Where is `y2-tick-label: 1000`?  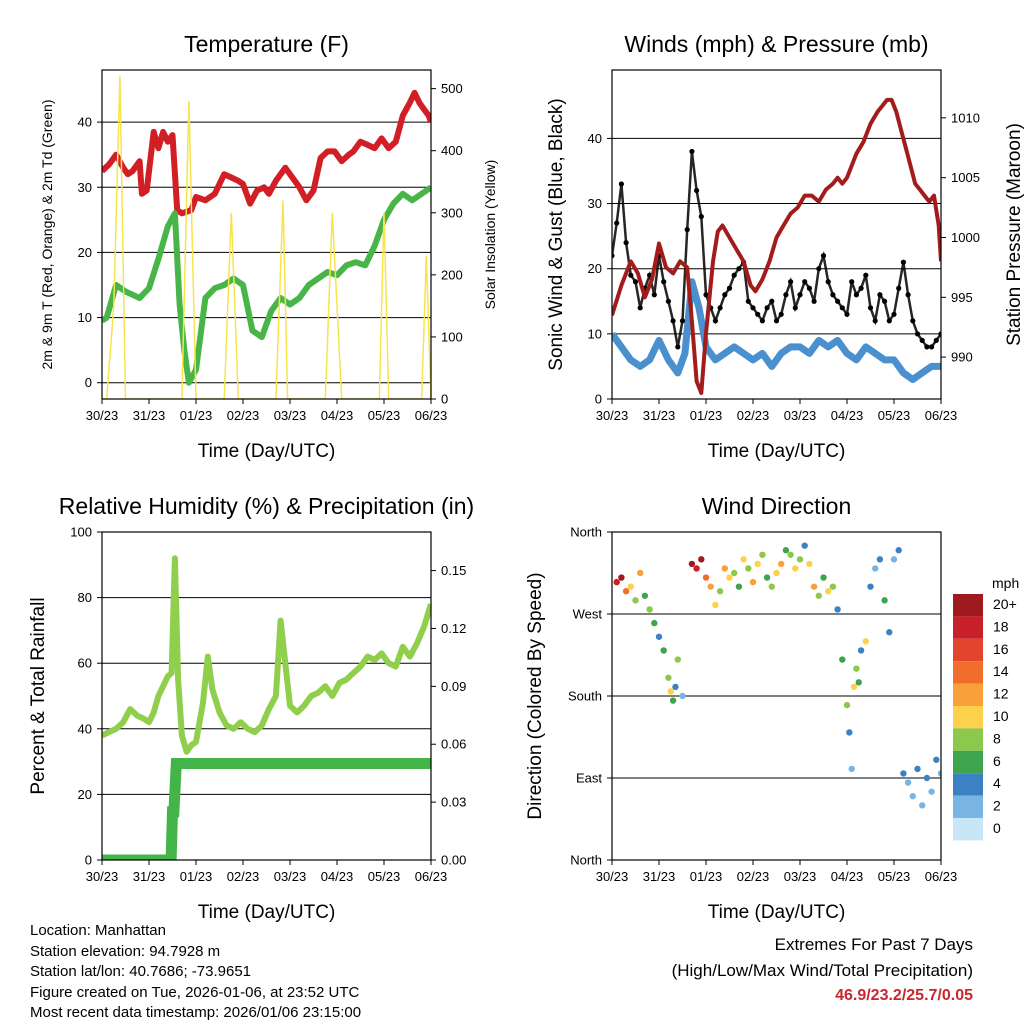
y2-tick-label: 1000 is located at coordinates (965, 237).